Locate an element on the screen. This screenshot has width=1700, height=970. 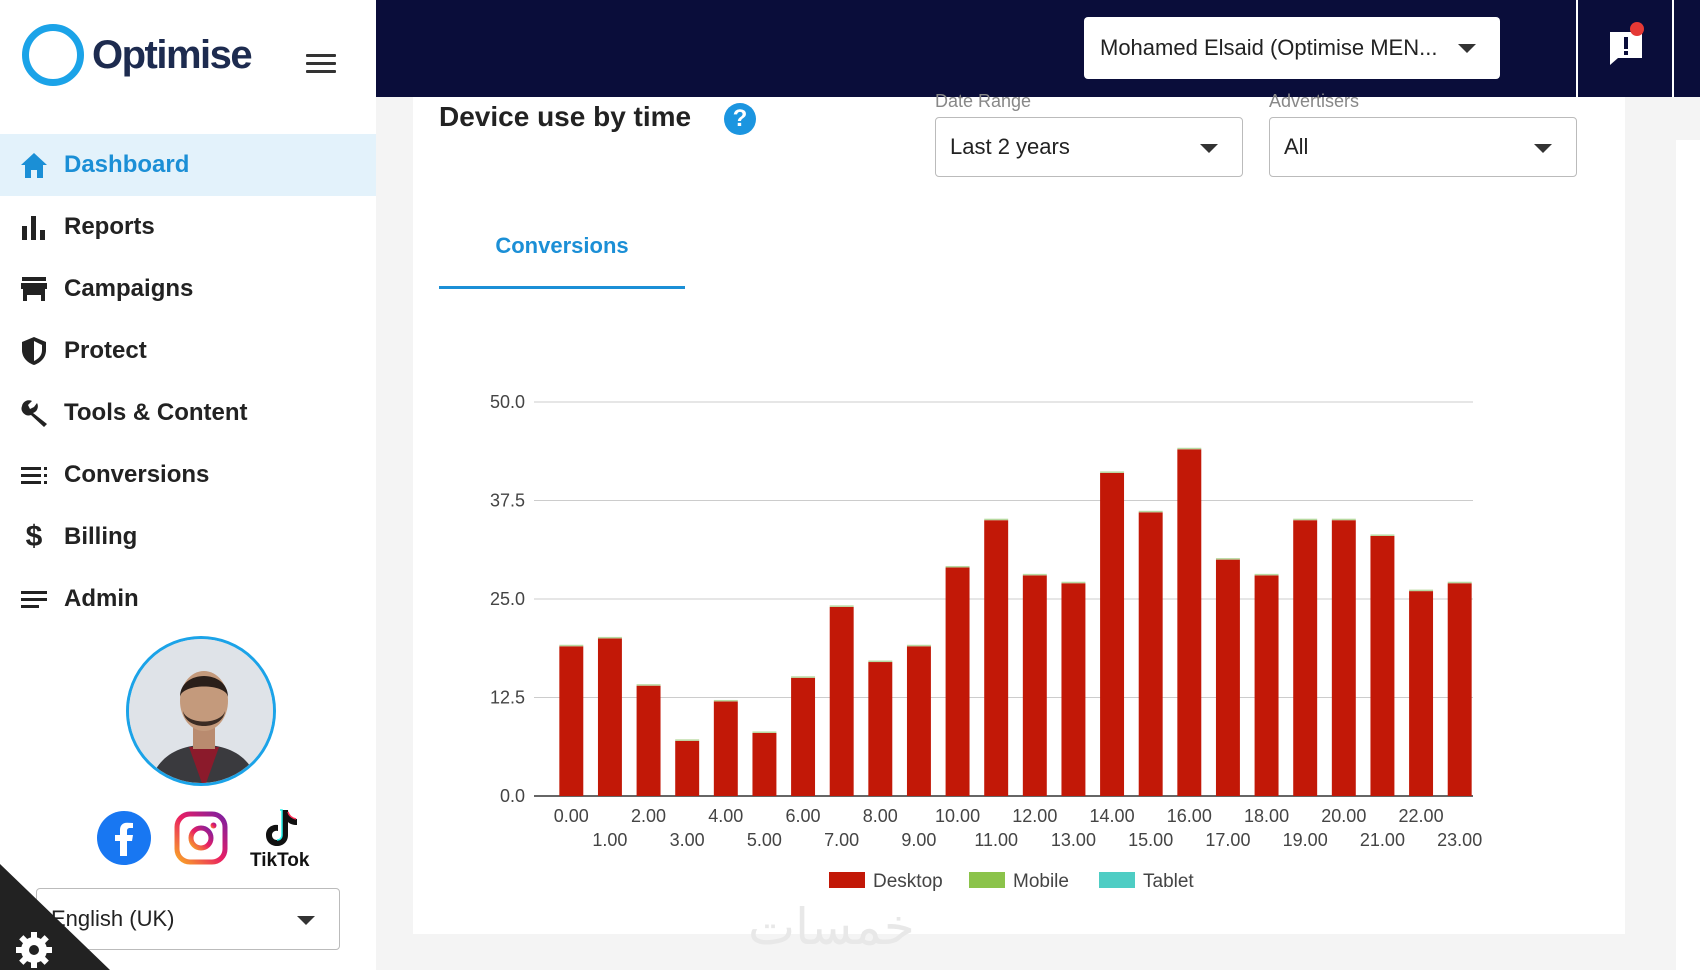
social-links: TikTok is located at coordinates (202, 840).